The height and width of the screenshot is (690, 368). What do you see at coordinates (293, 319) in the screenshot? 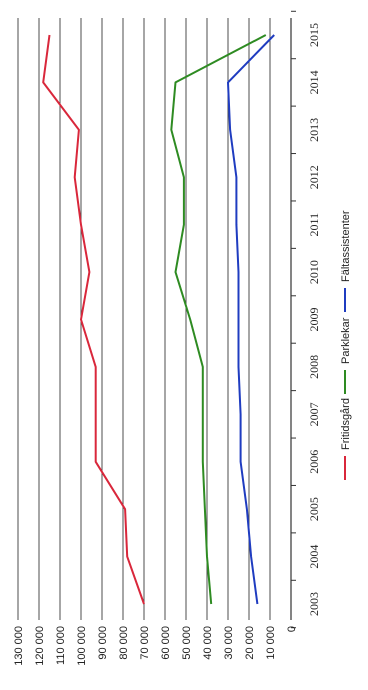
I see `axes` at bounding box center [293, 319].